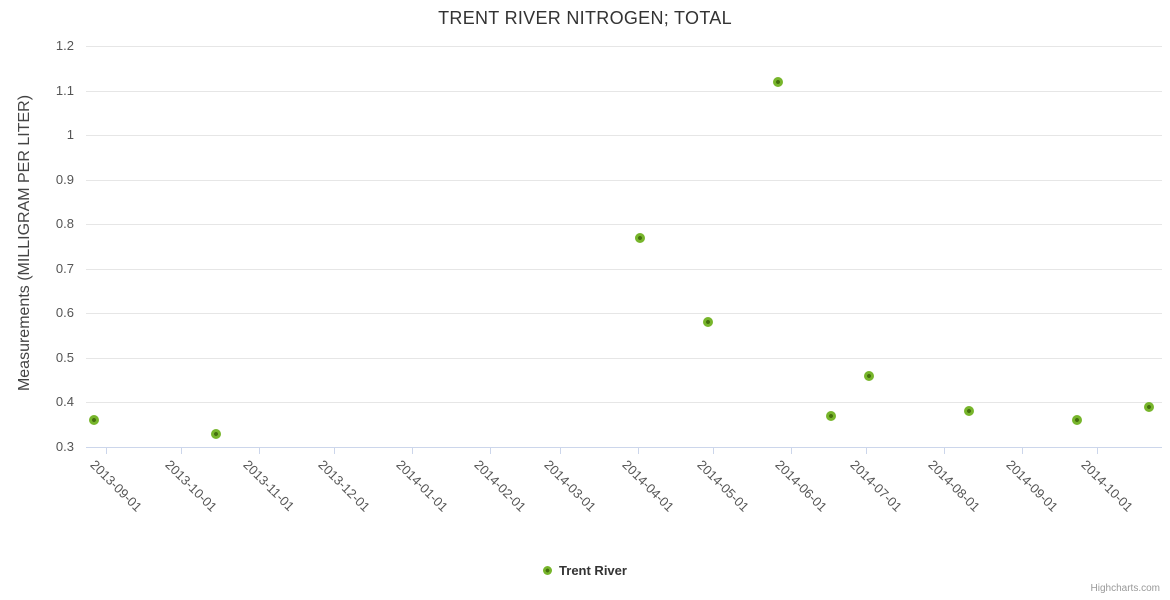 The height and width of the screenshot is (600, 1170). I want to click on x-axis-label: 2014-04-01, so click(648, 486).